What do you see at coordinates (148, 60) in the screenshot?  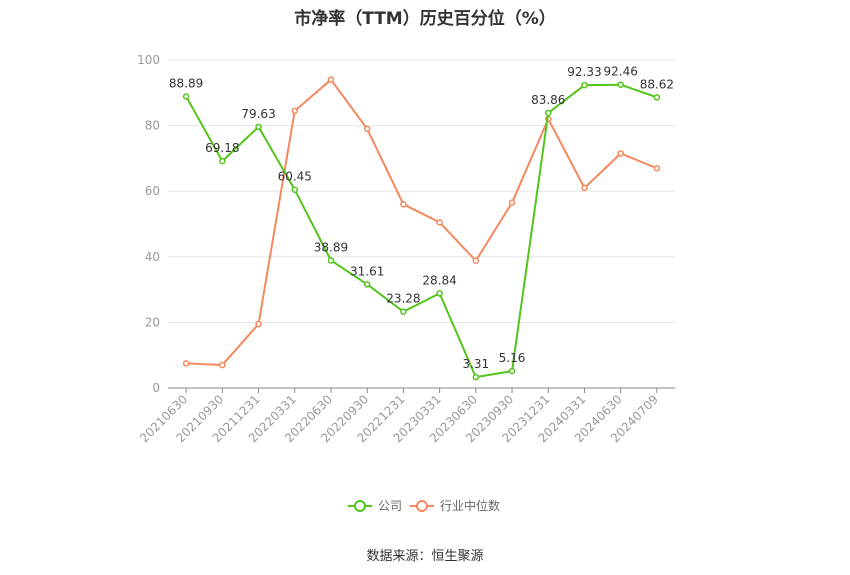 I see `y-tick-label: 100` at bounding box center [148, 60].